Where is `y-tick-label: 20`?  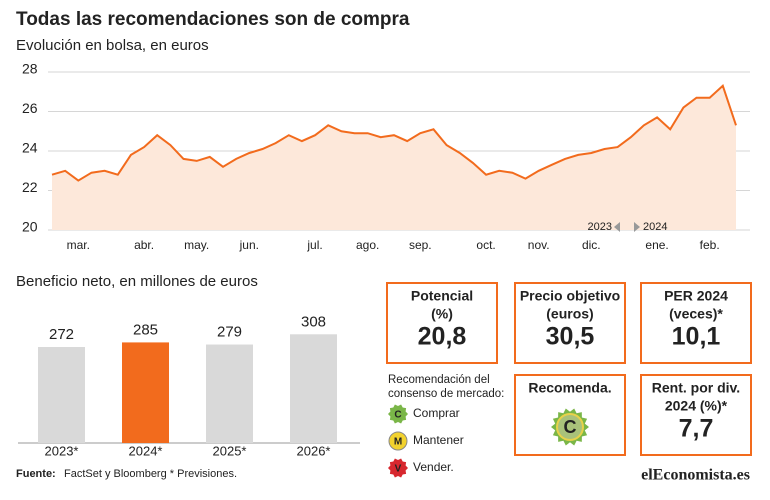 y-tick-label: 20 is located at coordinates (30, 227).